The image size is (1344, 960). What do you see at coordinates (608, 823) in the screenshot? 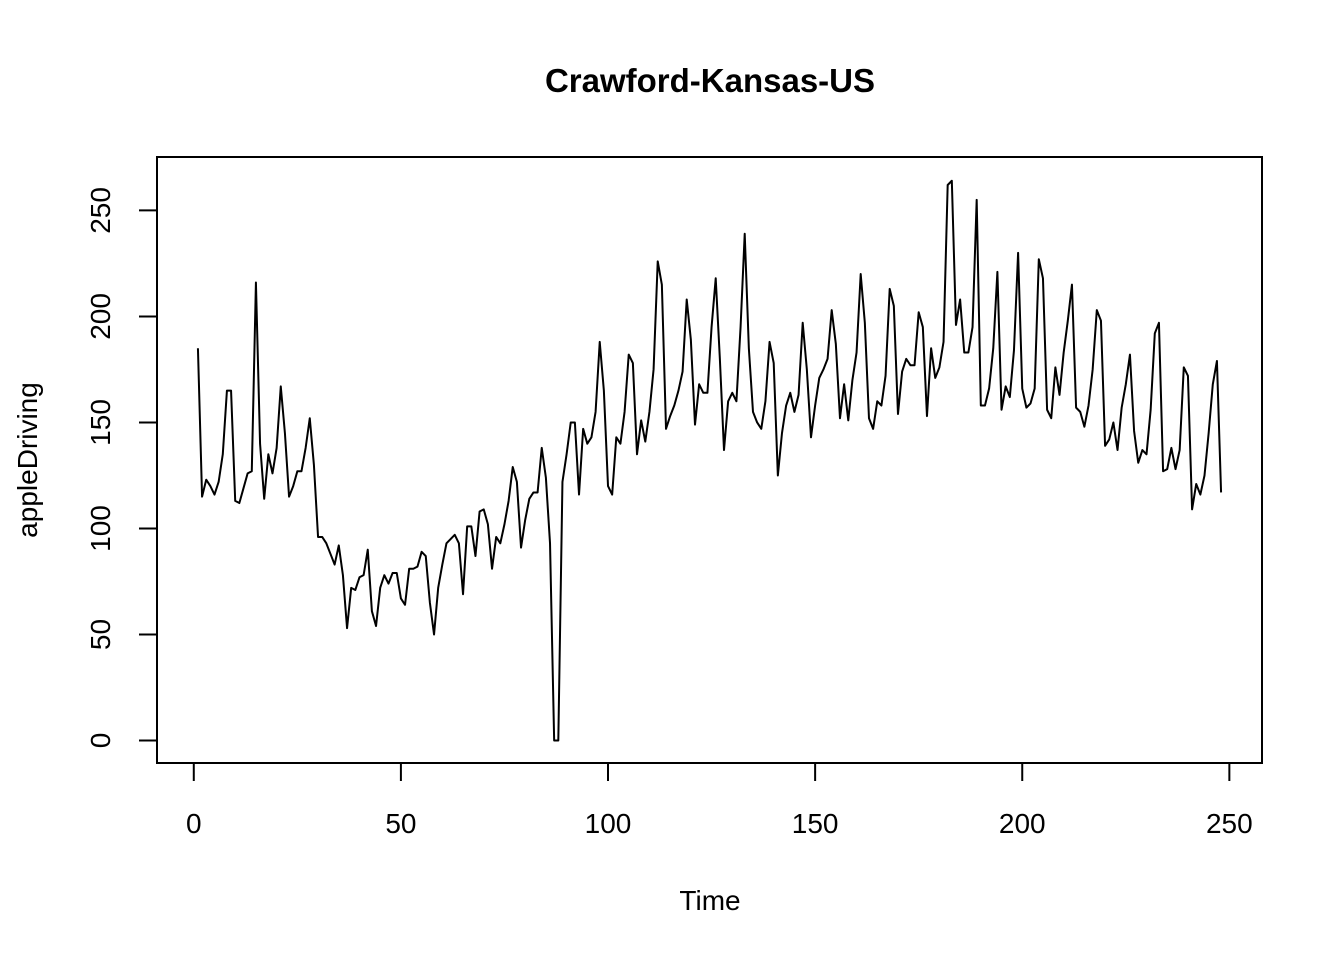
I see `x-tick-label: 100` at bounding box center [608, 823].